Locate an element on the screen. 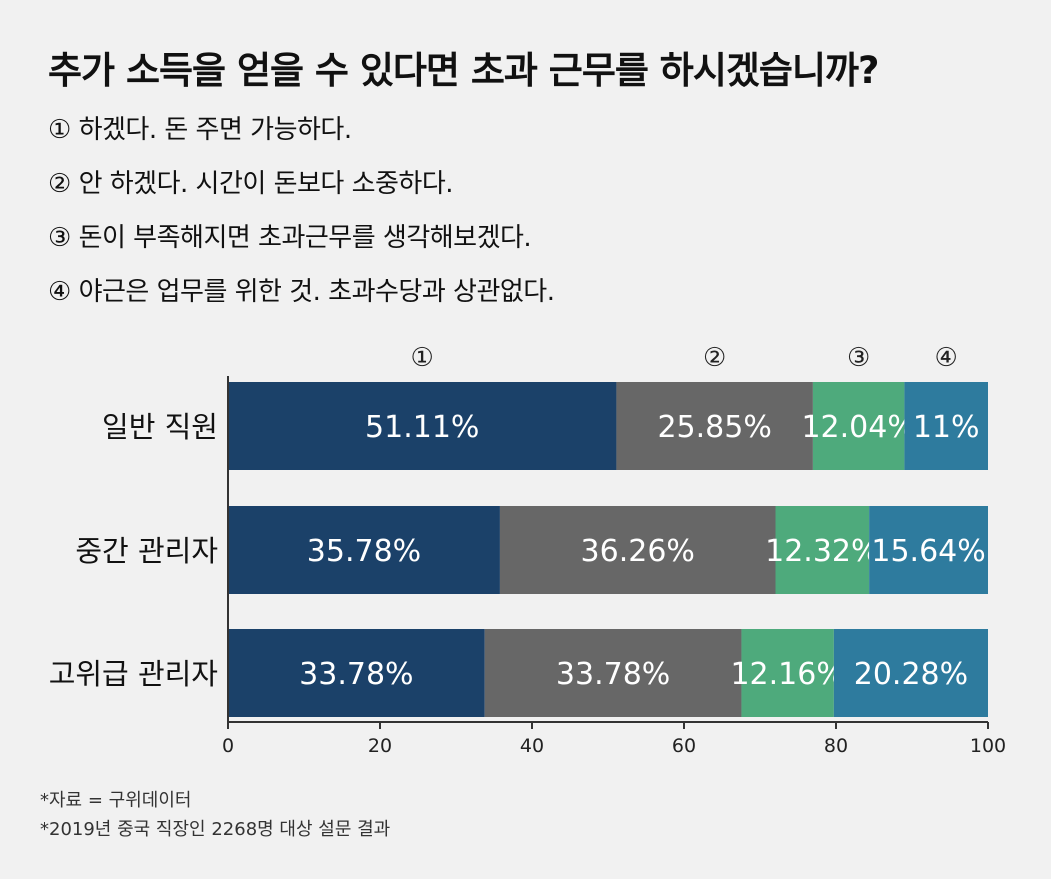 The image size is (1051, 879). x-tick-label-1: 0 is located at coordinates (228, 746).